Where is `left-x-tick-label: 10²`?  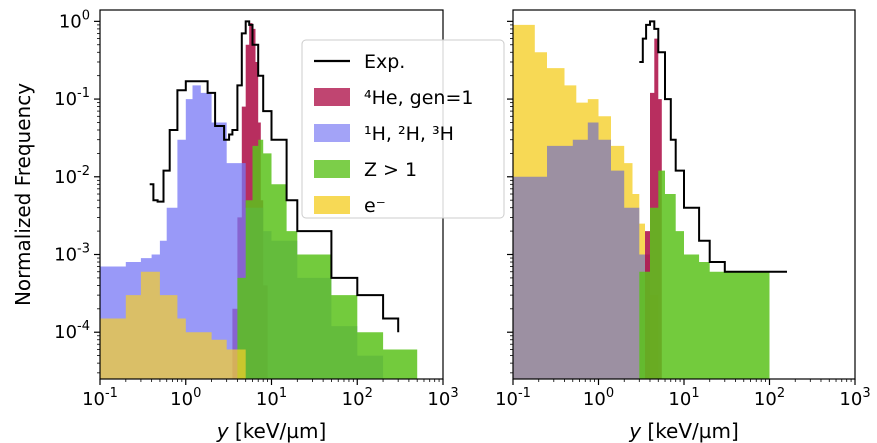 left-x-tick-label: 10² is located at coordinates (357, 398).